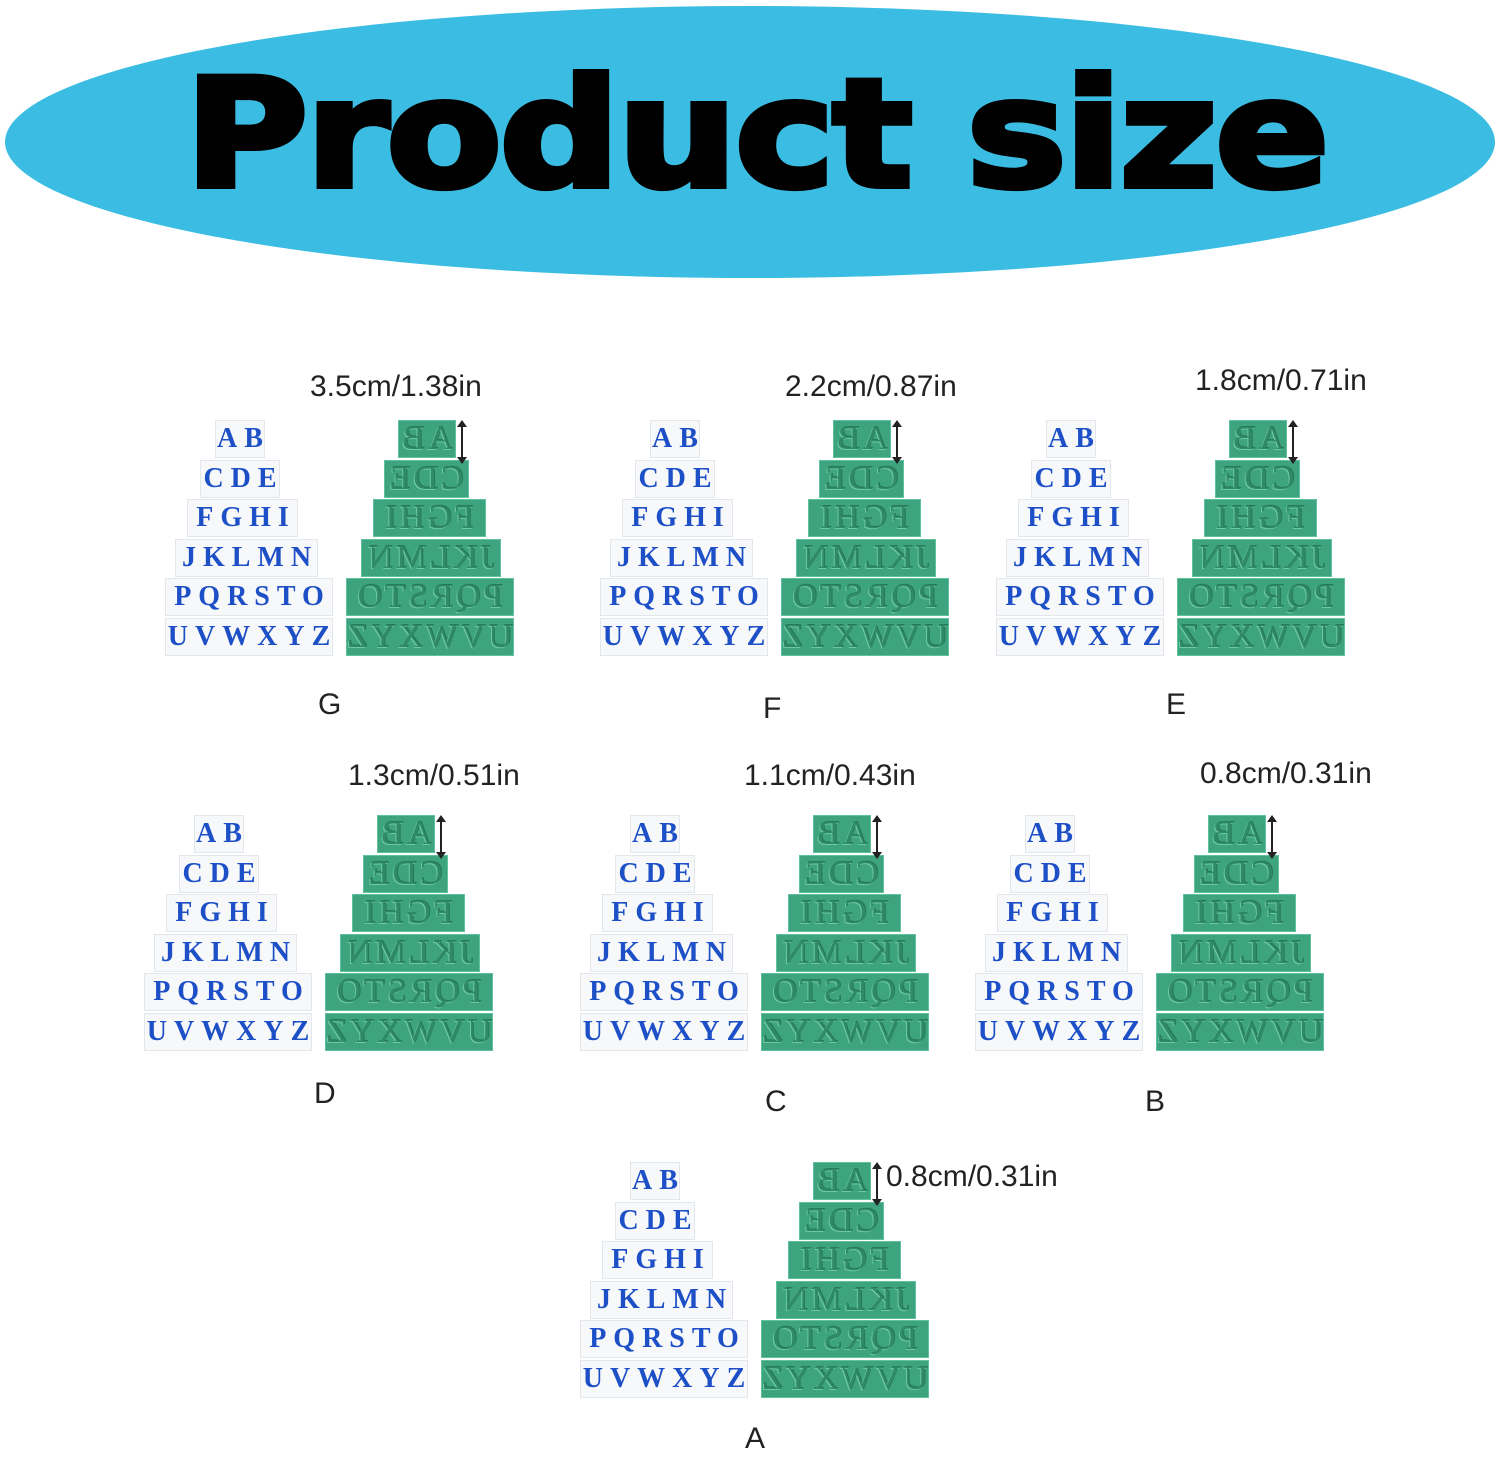 The height and width of the screenshot is (1482, 1500). I want to click on size-option-label: F, so click(772, 708).